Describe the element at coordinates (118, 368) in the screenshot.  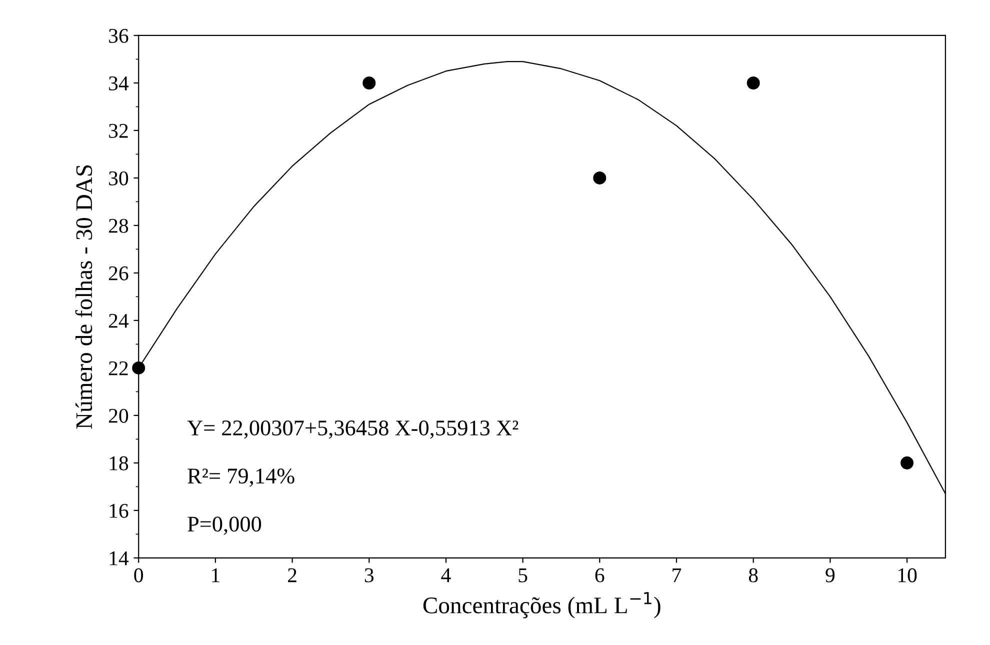
I see `y-tick-label: 22` at that location.